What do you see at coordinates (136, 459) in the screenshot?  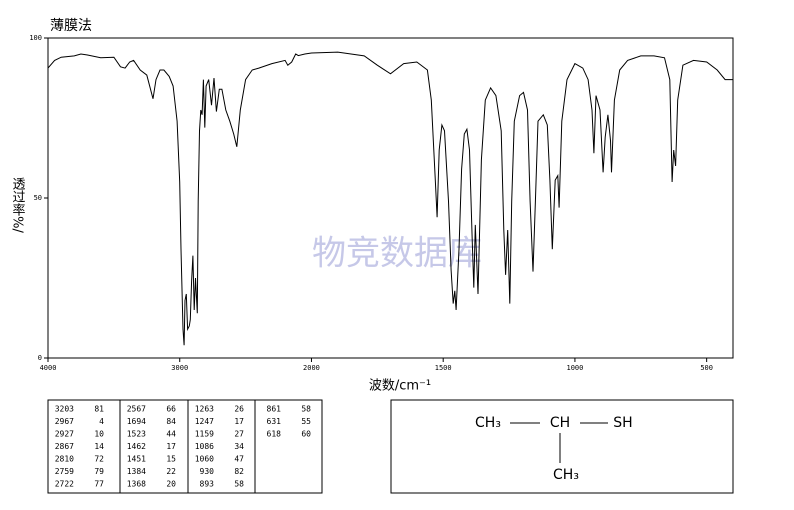 I see `peak-wavenumber: 1451` at bounding box center [136, 459].